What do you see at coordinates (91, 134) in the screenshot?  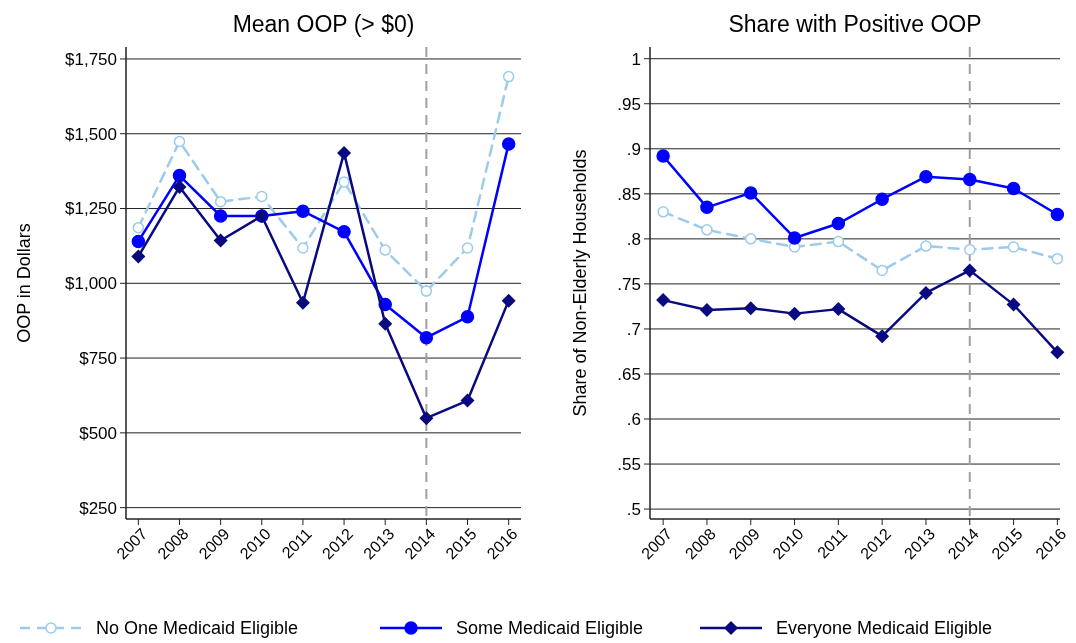 I see `y-tick-label: $1,500` at bounding box center [91, 134].